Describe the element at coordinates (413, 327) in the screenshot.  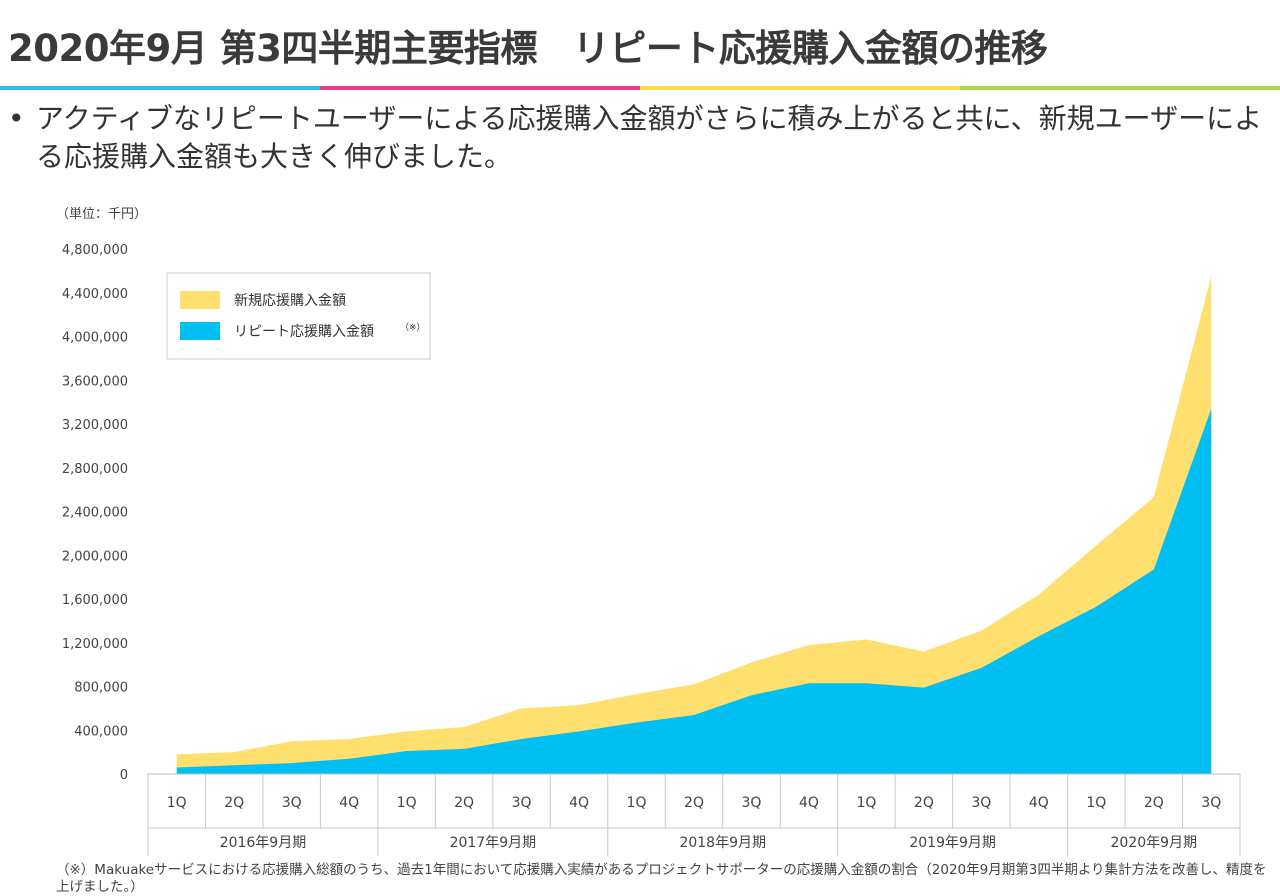
I see `legend-footnote-mark: （※）` at that location.